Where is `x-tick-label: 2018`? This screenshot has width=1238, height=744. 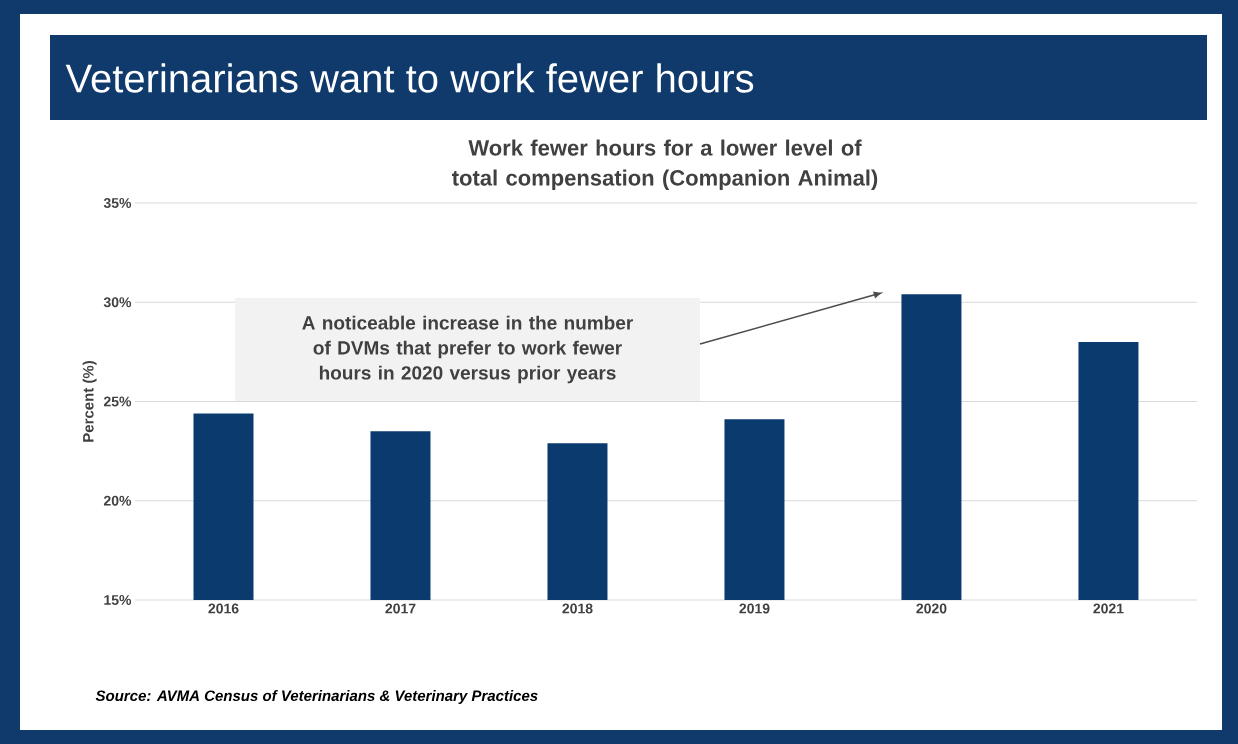 x-tick-label: 2018 is located at coordinates (577, 608).